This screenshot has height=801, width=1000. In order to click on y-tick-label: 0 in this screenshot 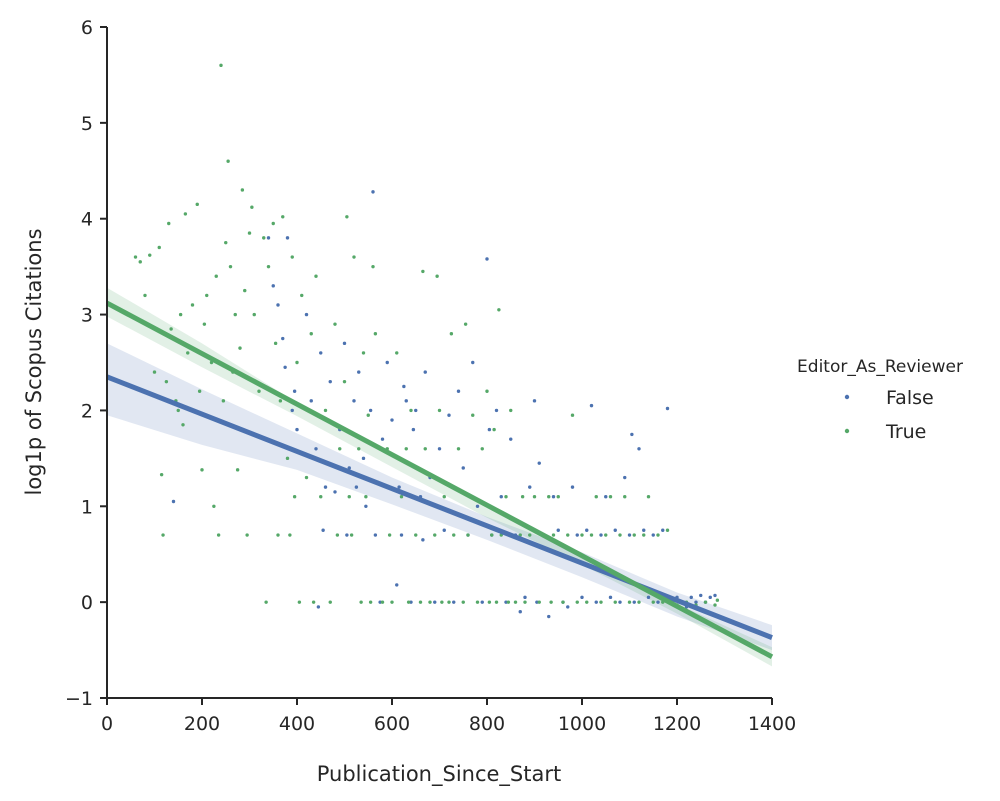, I will do `click(87, 603)`.